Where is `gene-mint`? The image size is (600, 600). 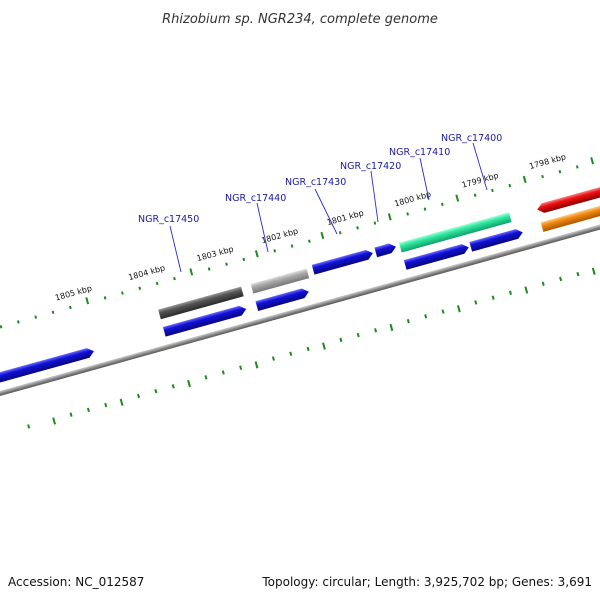 gene-mint is located at coordinates (455, 232).